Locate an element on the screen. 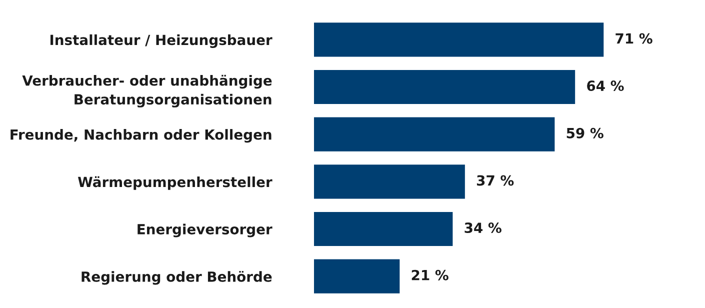  y-tick-label: Energieversorger is located at coordinates (205, 231).